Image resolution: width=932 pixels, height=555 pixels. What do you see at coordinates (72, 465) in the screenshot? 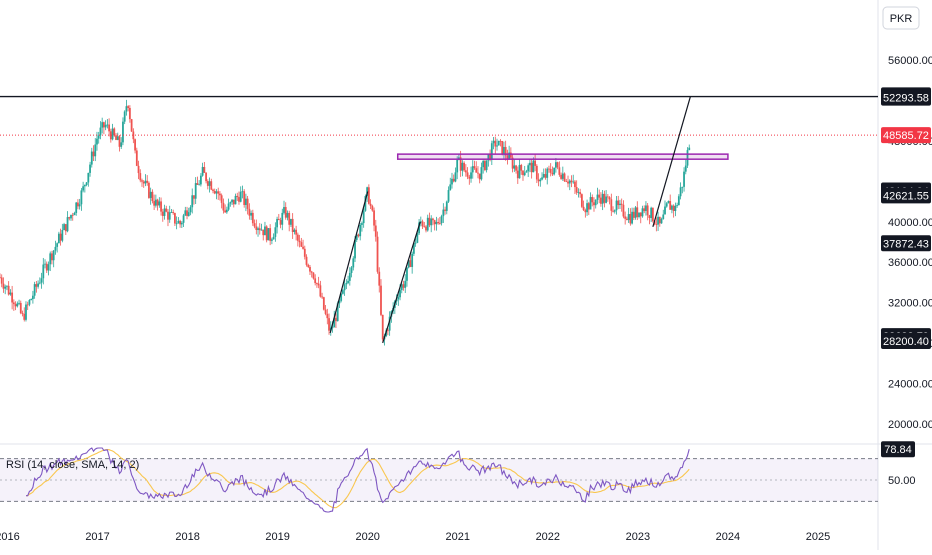
I see `indicator-label: RSI (14, close, SMA, 14, 2)` at bounding box center [72, 465].